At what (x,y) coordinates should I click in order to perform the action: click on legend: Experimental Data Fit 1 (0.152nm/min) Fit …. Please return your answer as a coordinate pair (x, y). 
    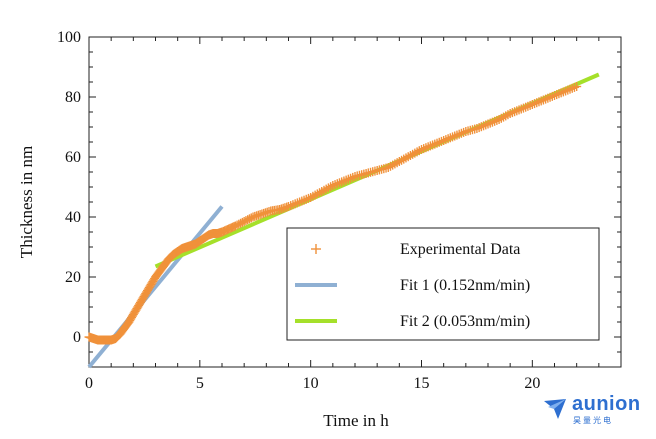
    Looking at the image, I should click on (443, 284).